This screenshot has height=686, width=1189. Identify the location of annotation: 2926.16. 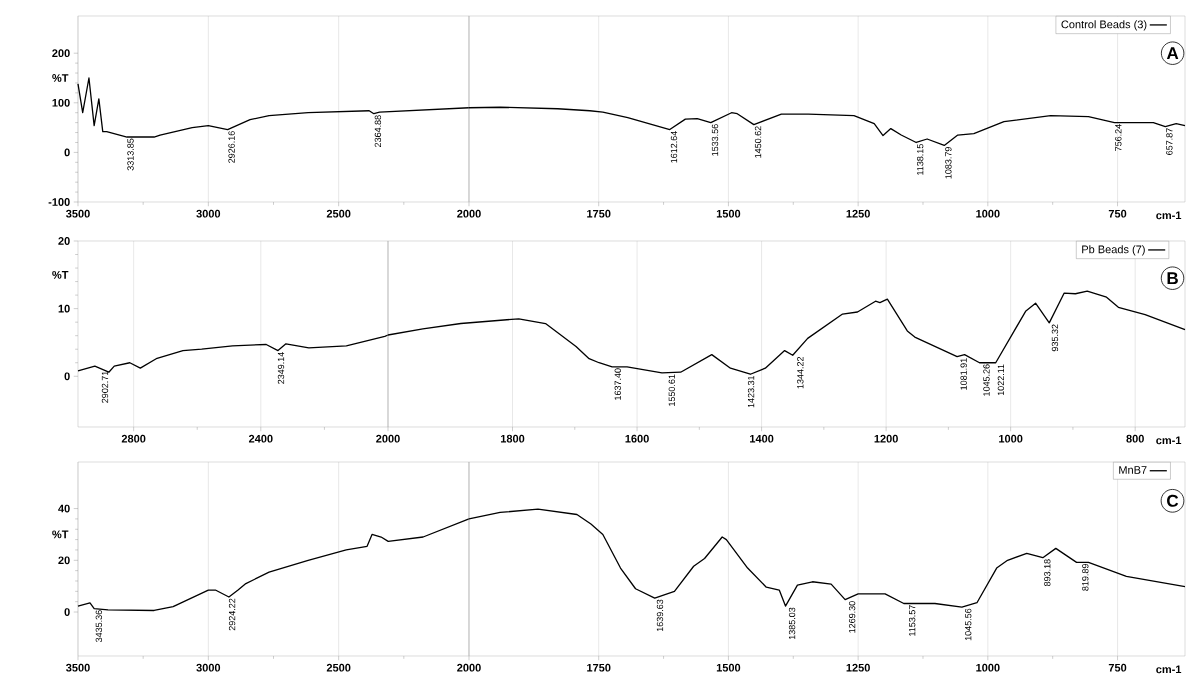
(231, 147).